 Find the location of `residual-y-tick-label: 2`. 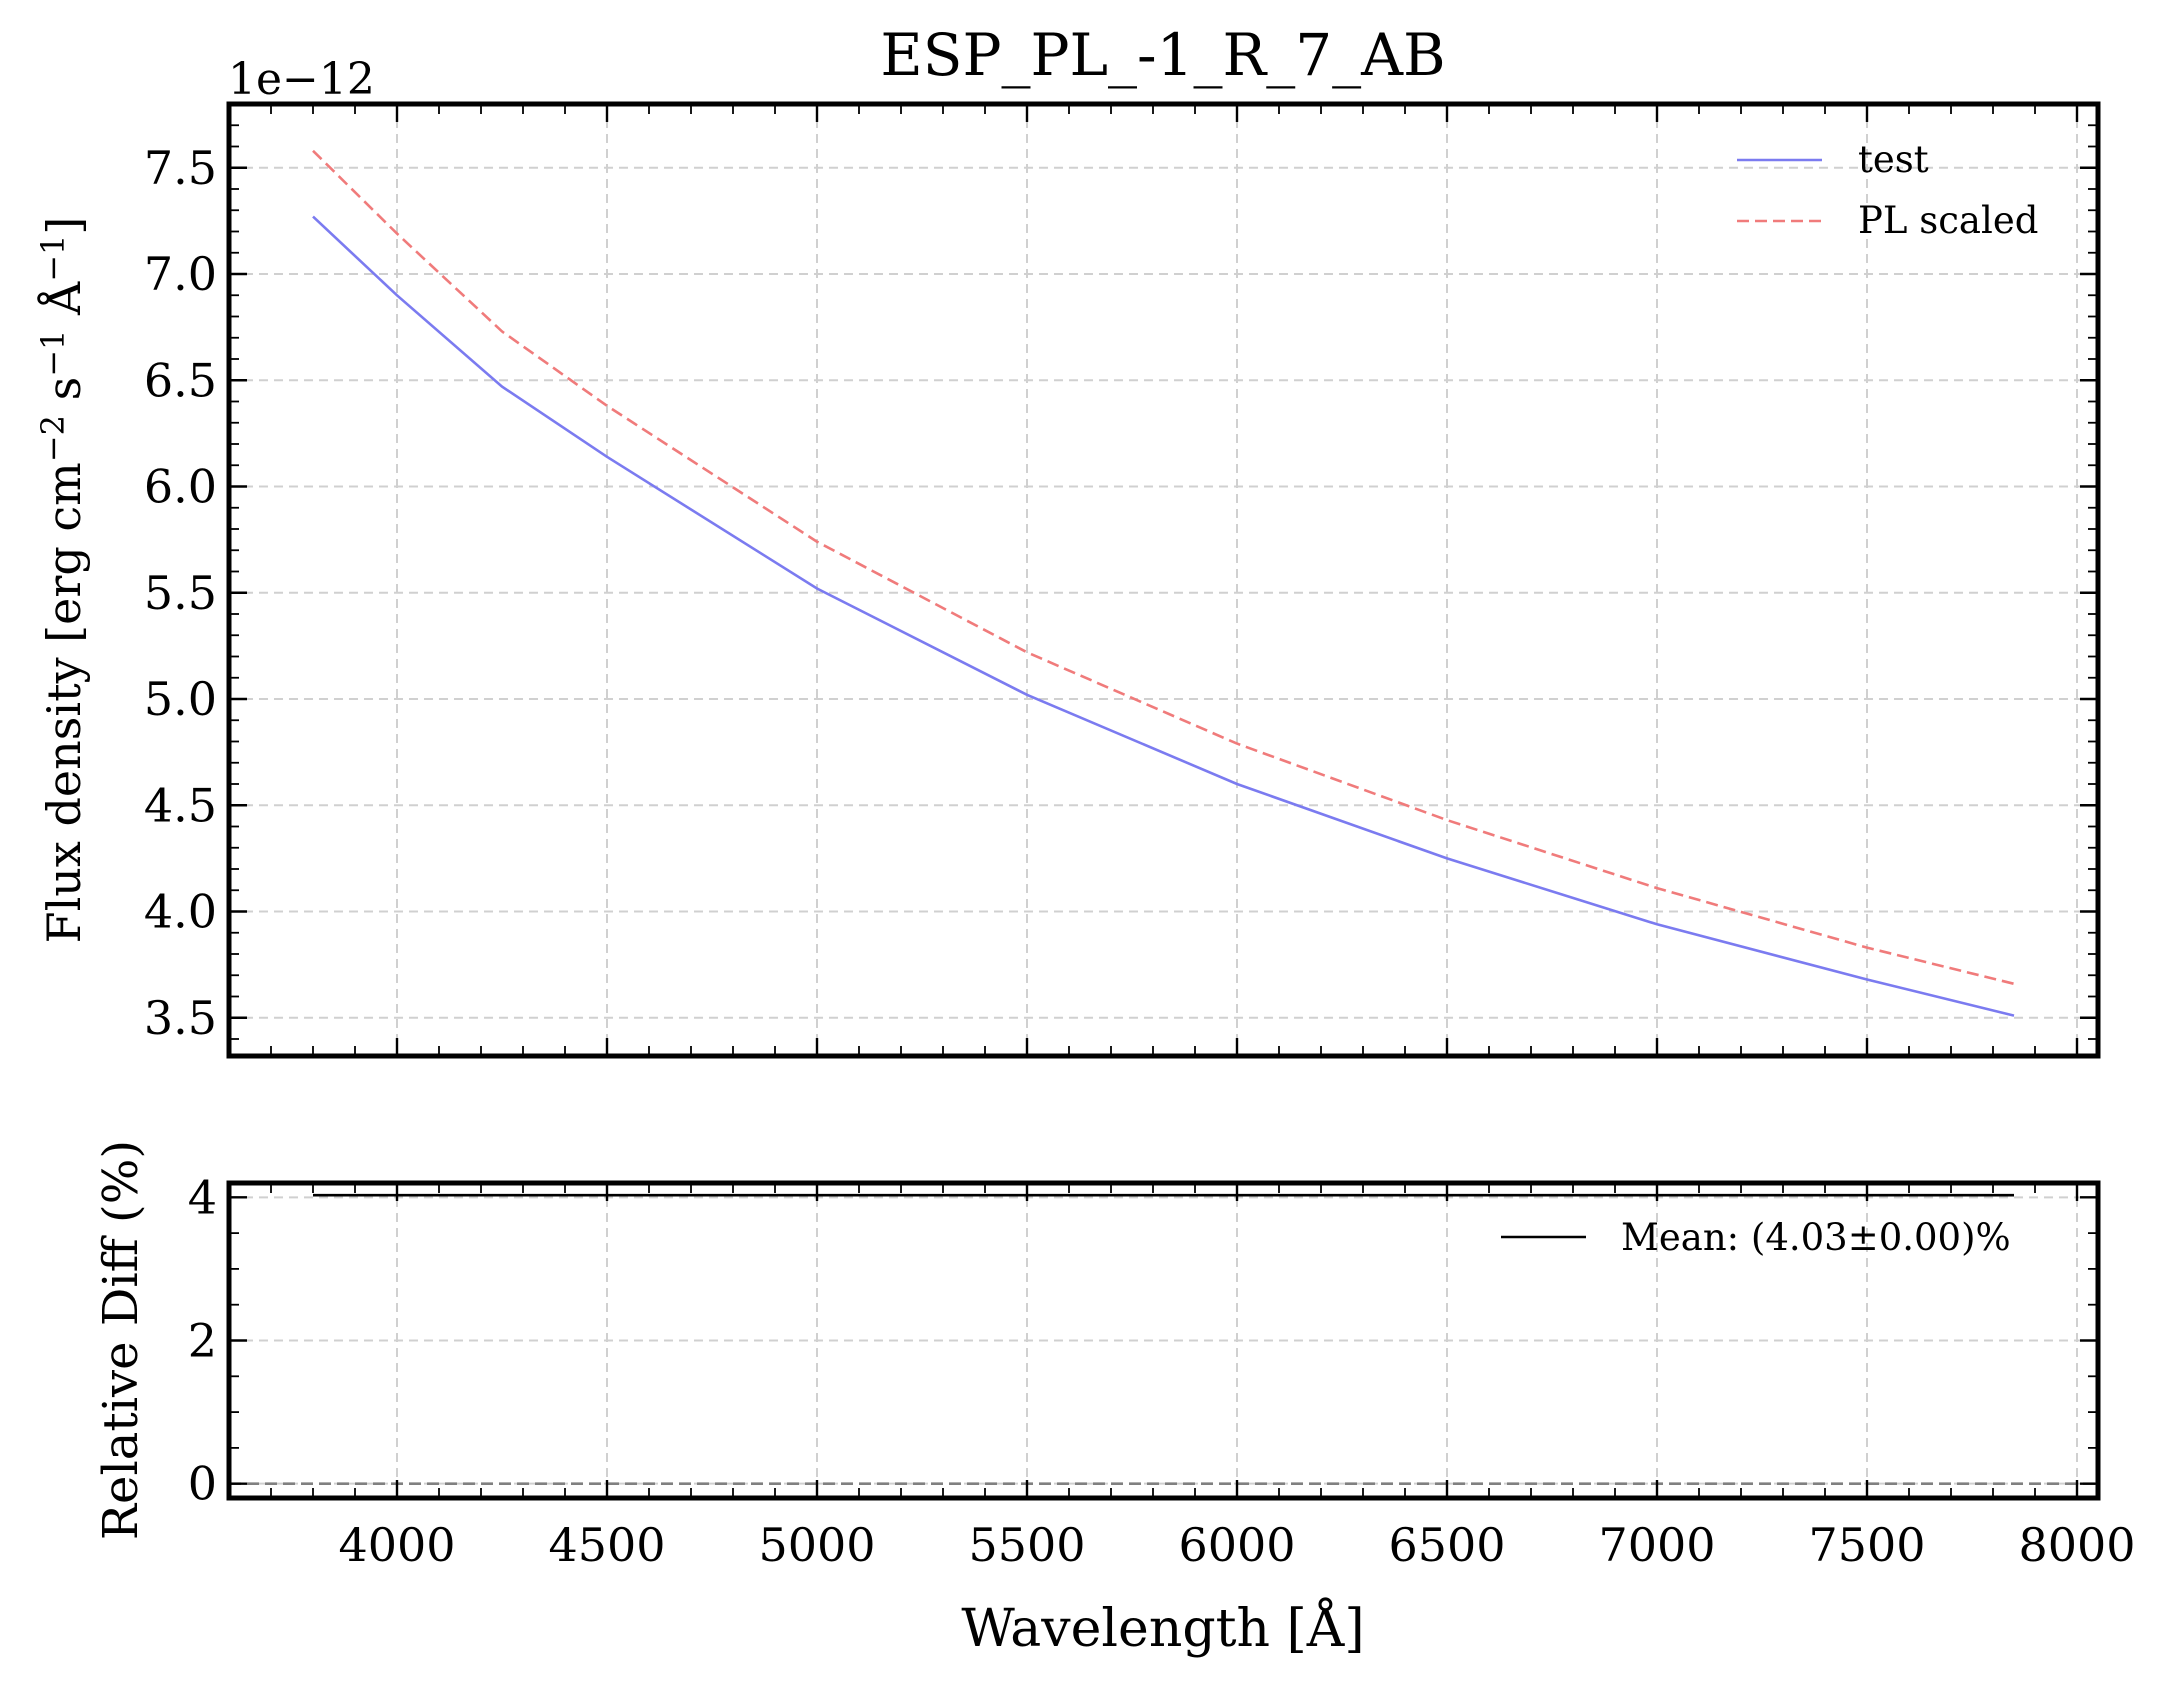

residual-y-tick-label: 2 is located at coordinates (202, 1341).